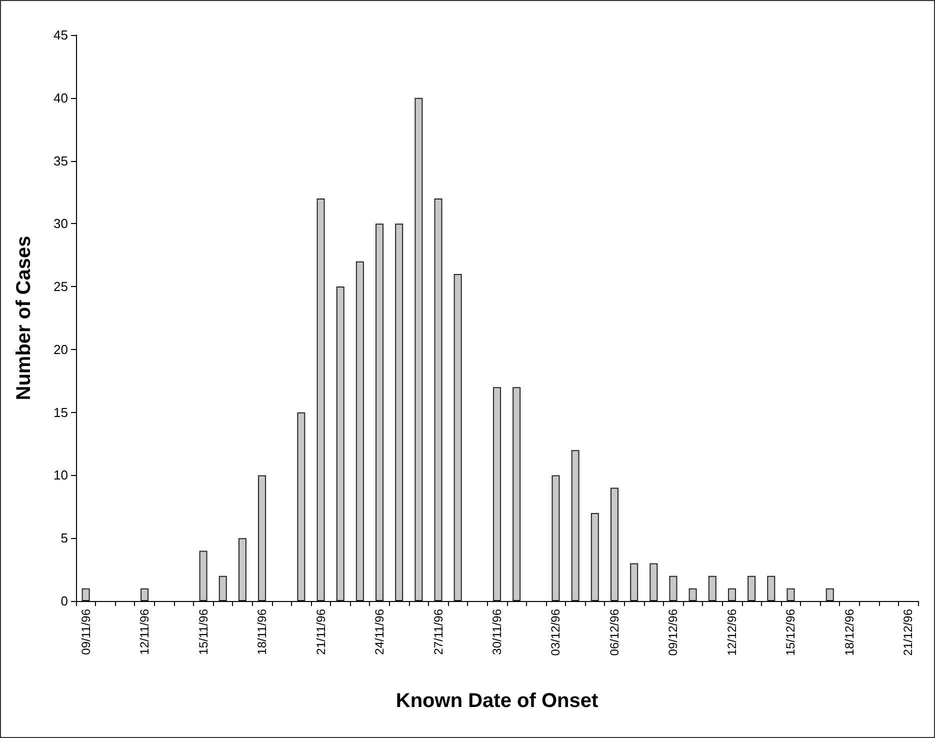  Describe the element at coordinates (731, 632) in the screenshot. I see `x-tick-label: 12/12/96` at that location.